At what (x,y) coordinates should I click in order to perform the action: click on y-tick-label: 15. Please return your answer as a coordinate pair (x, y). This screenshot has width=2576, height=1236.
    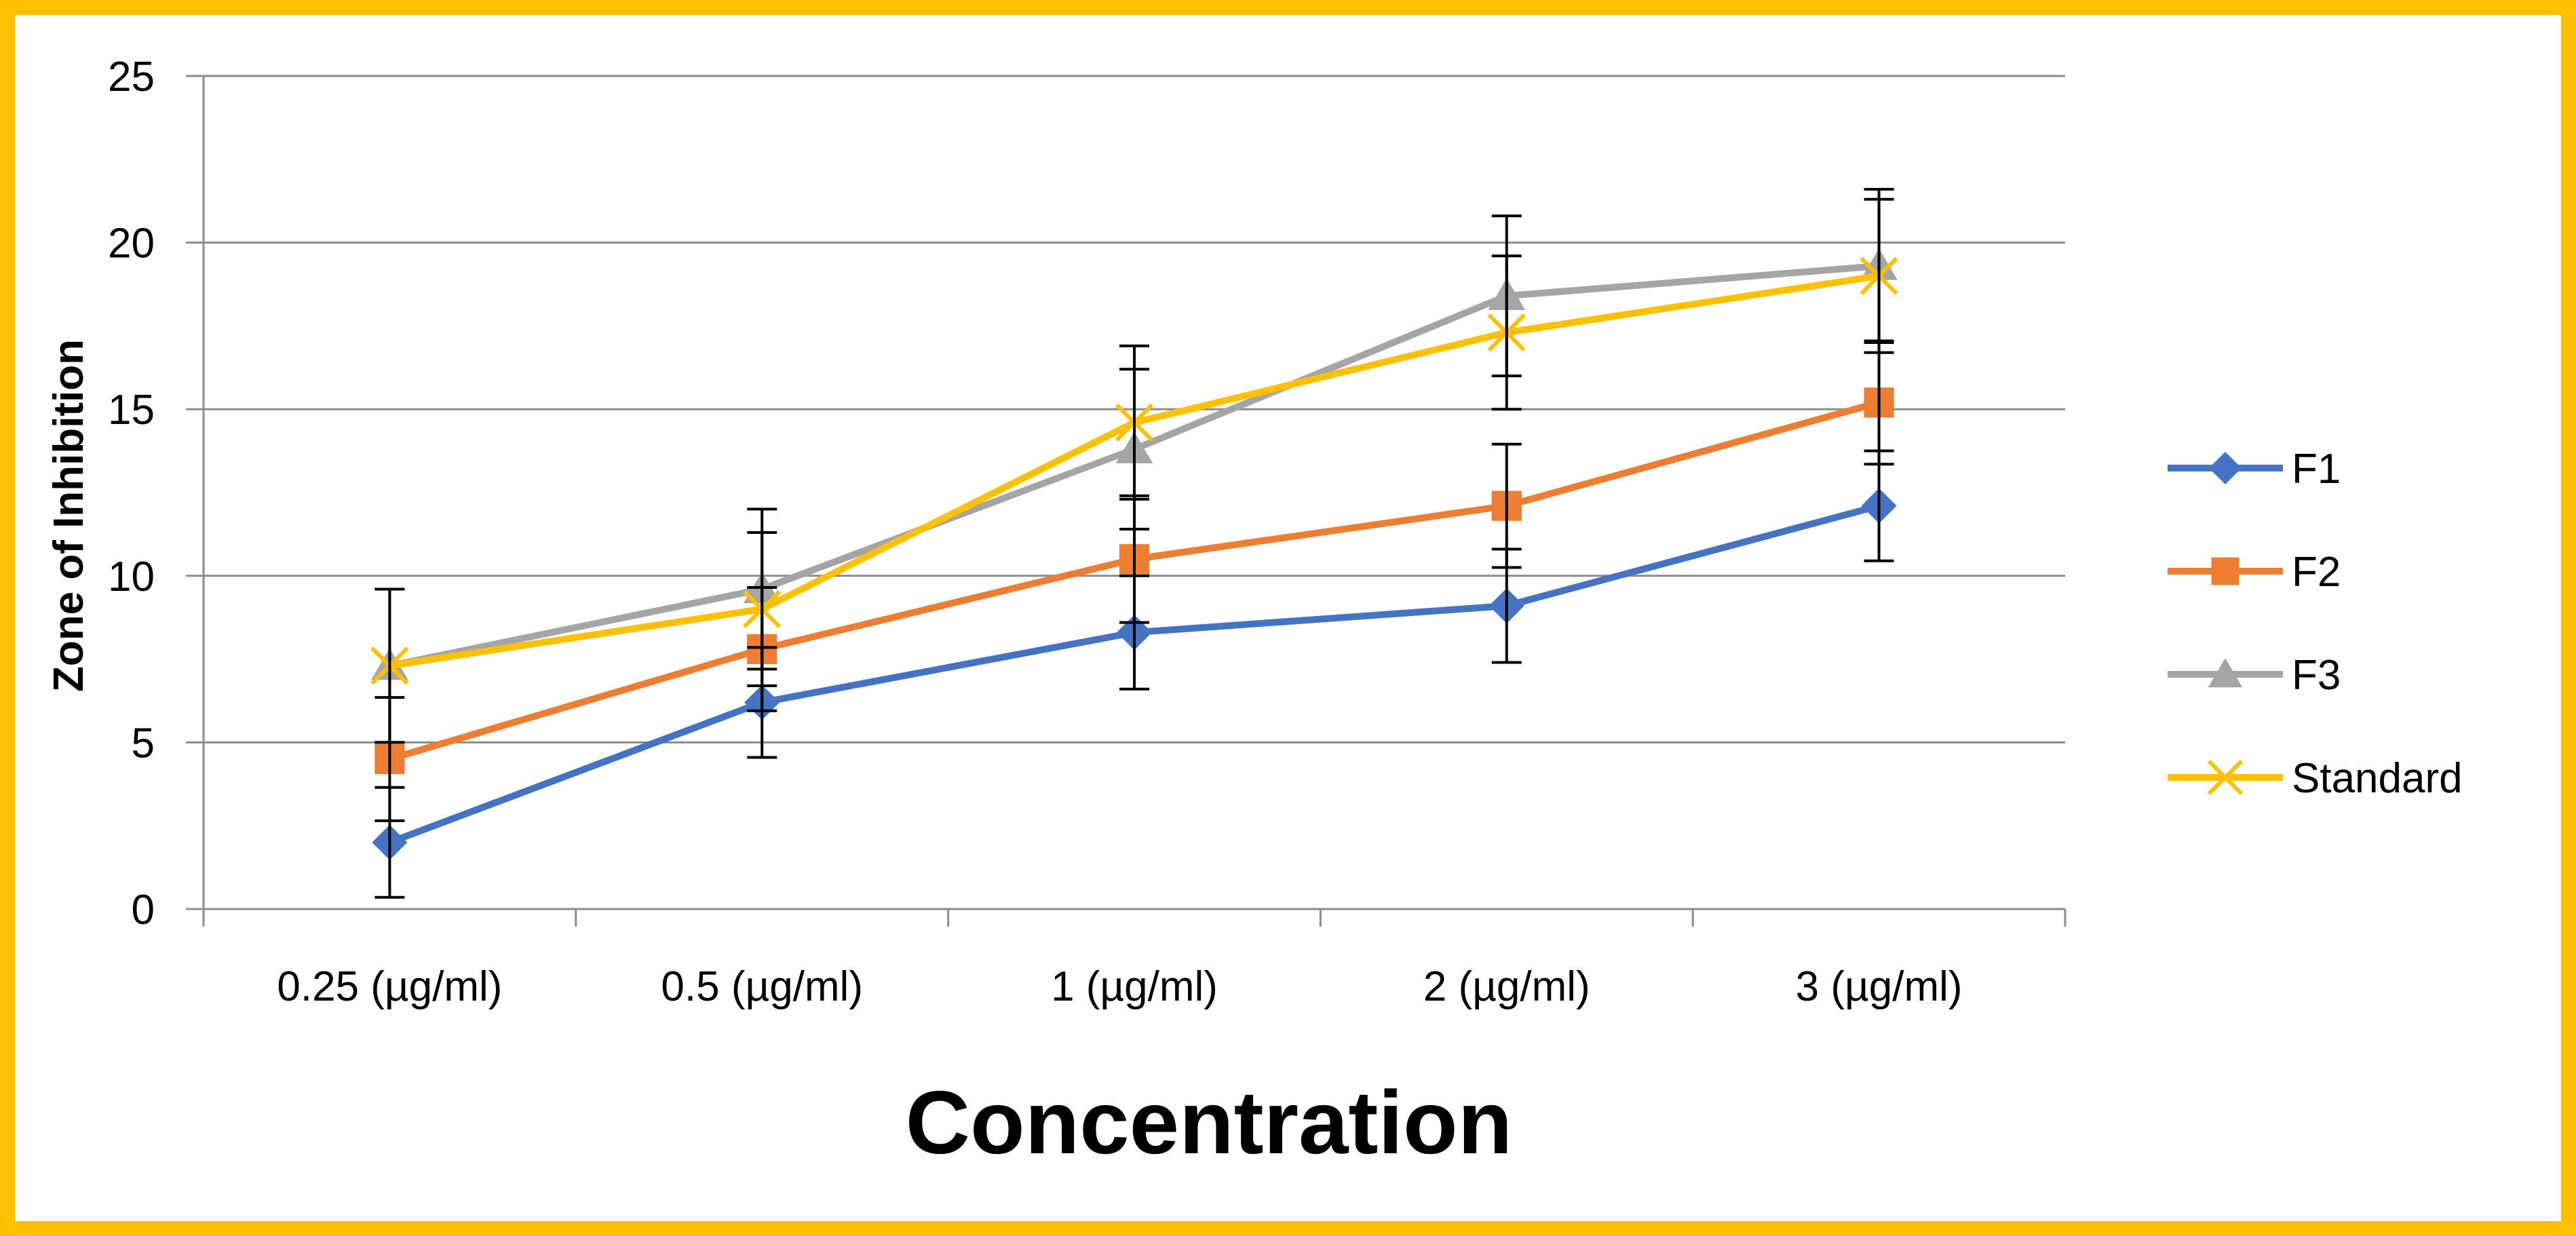
    Looking at the image, I should click on (131, 410).